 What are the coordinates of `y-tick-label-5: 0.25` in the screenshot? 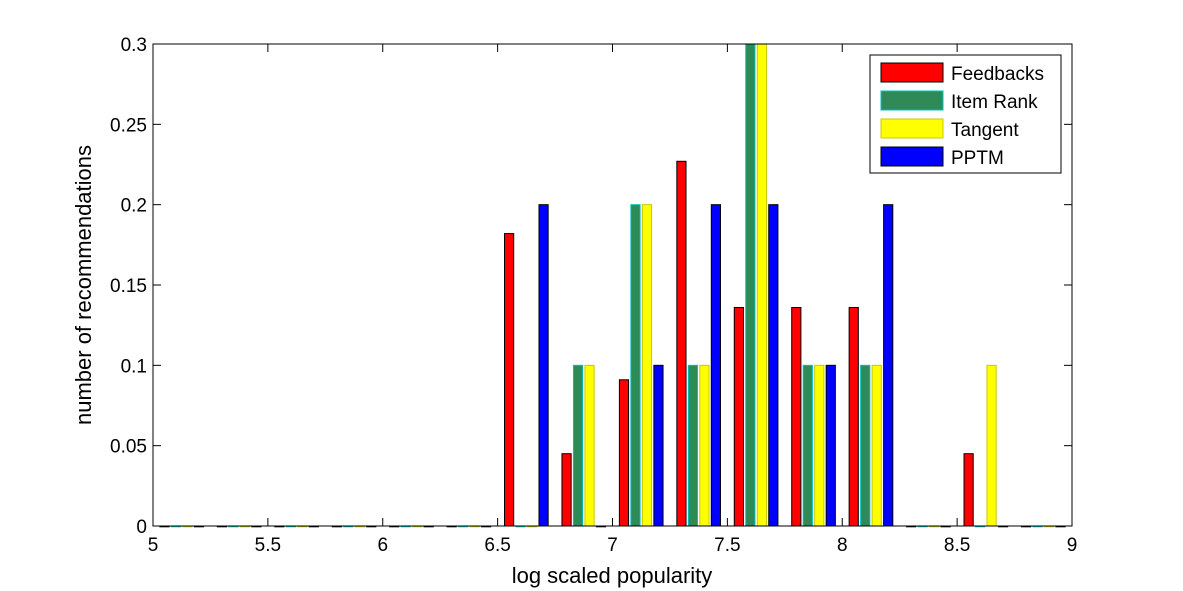 It's located at (128, 125).